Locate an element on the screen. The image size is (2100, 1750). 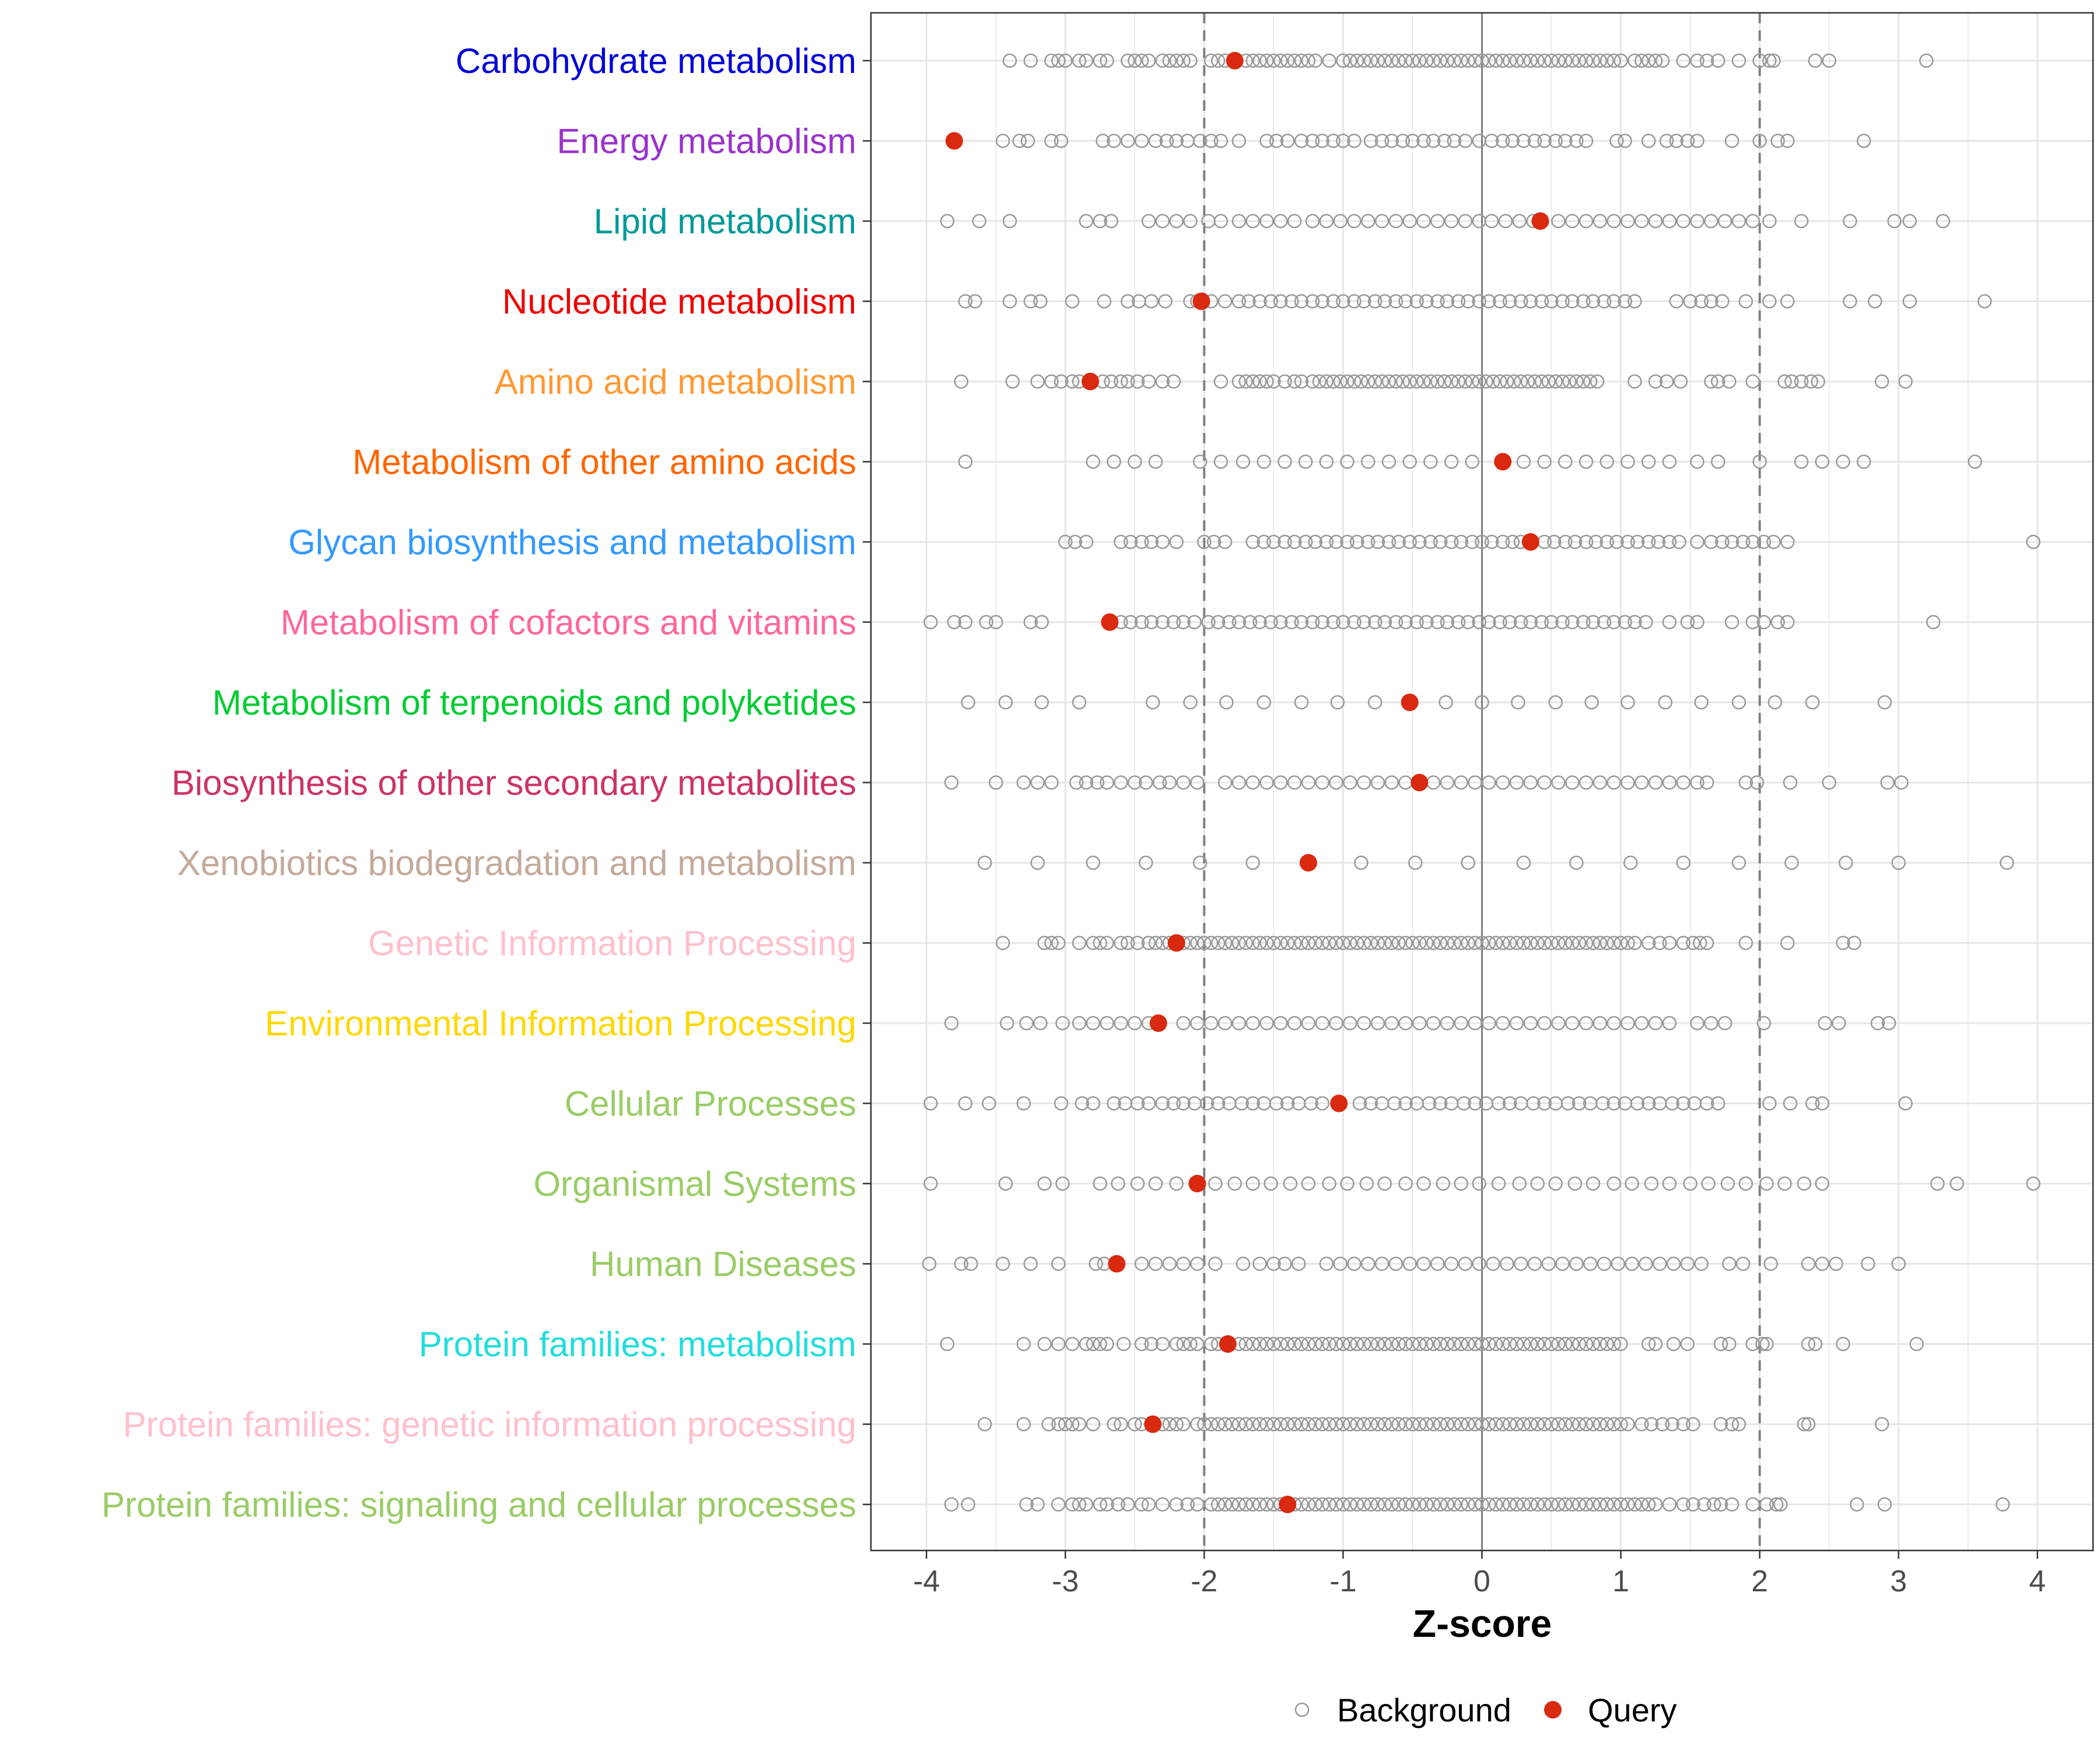
x-axis-ticks is located at coordinates (1482, 1554).